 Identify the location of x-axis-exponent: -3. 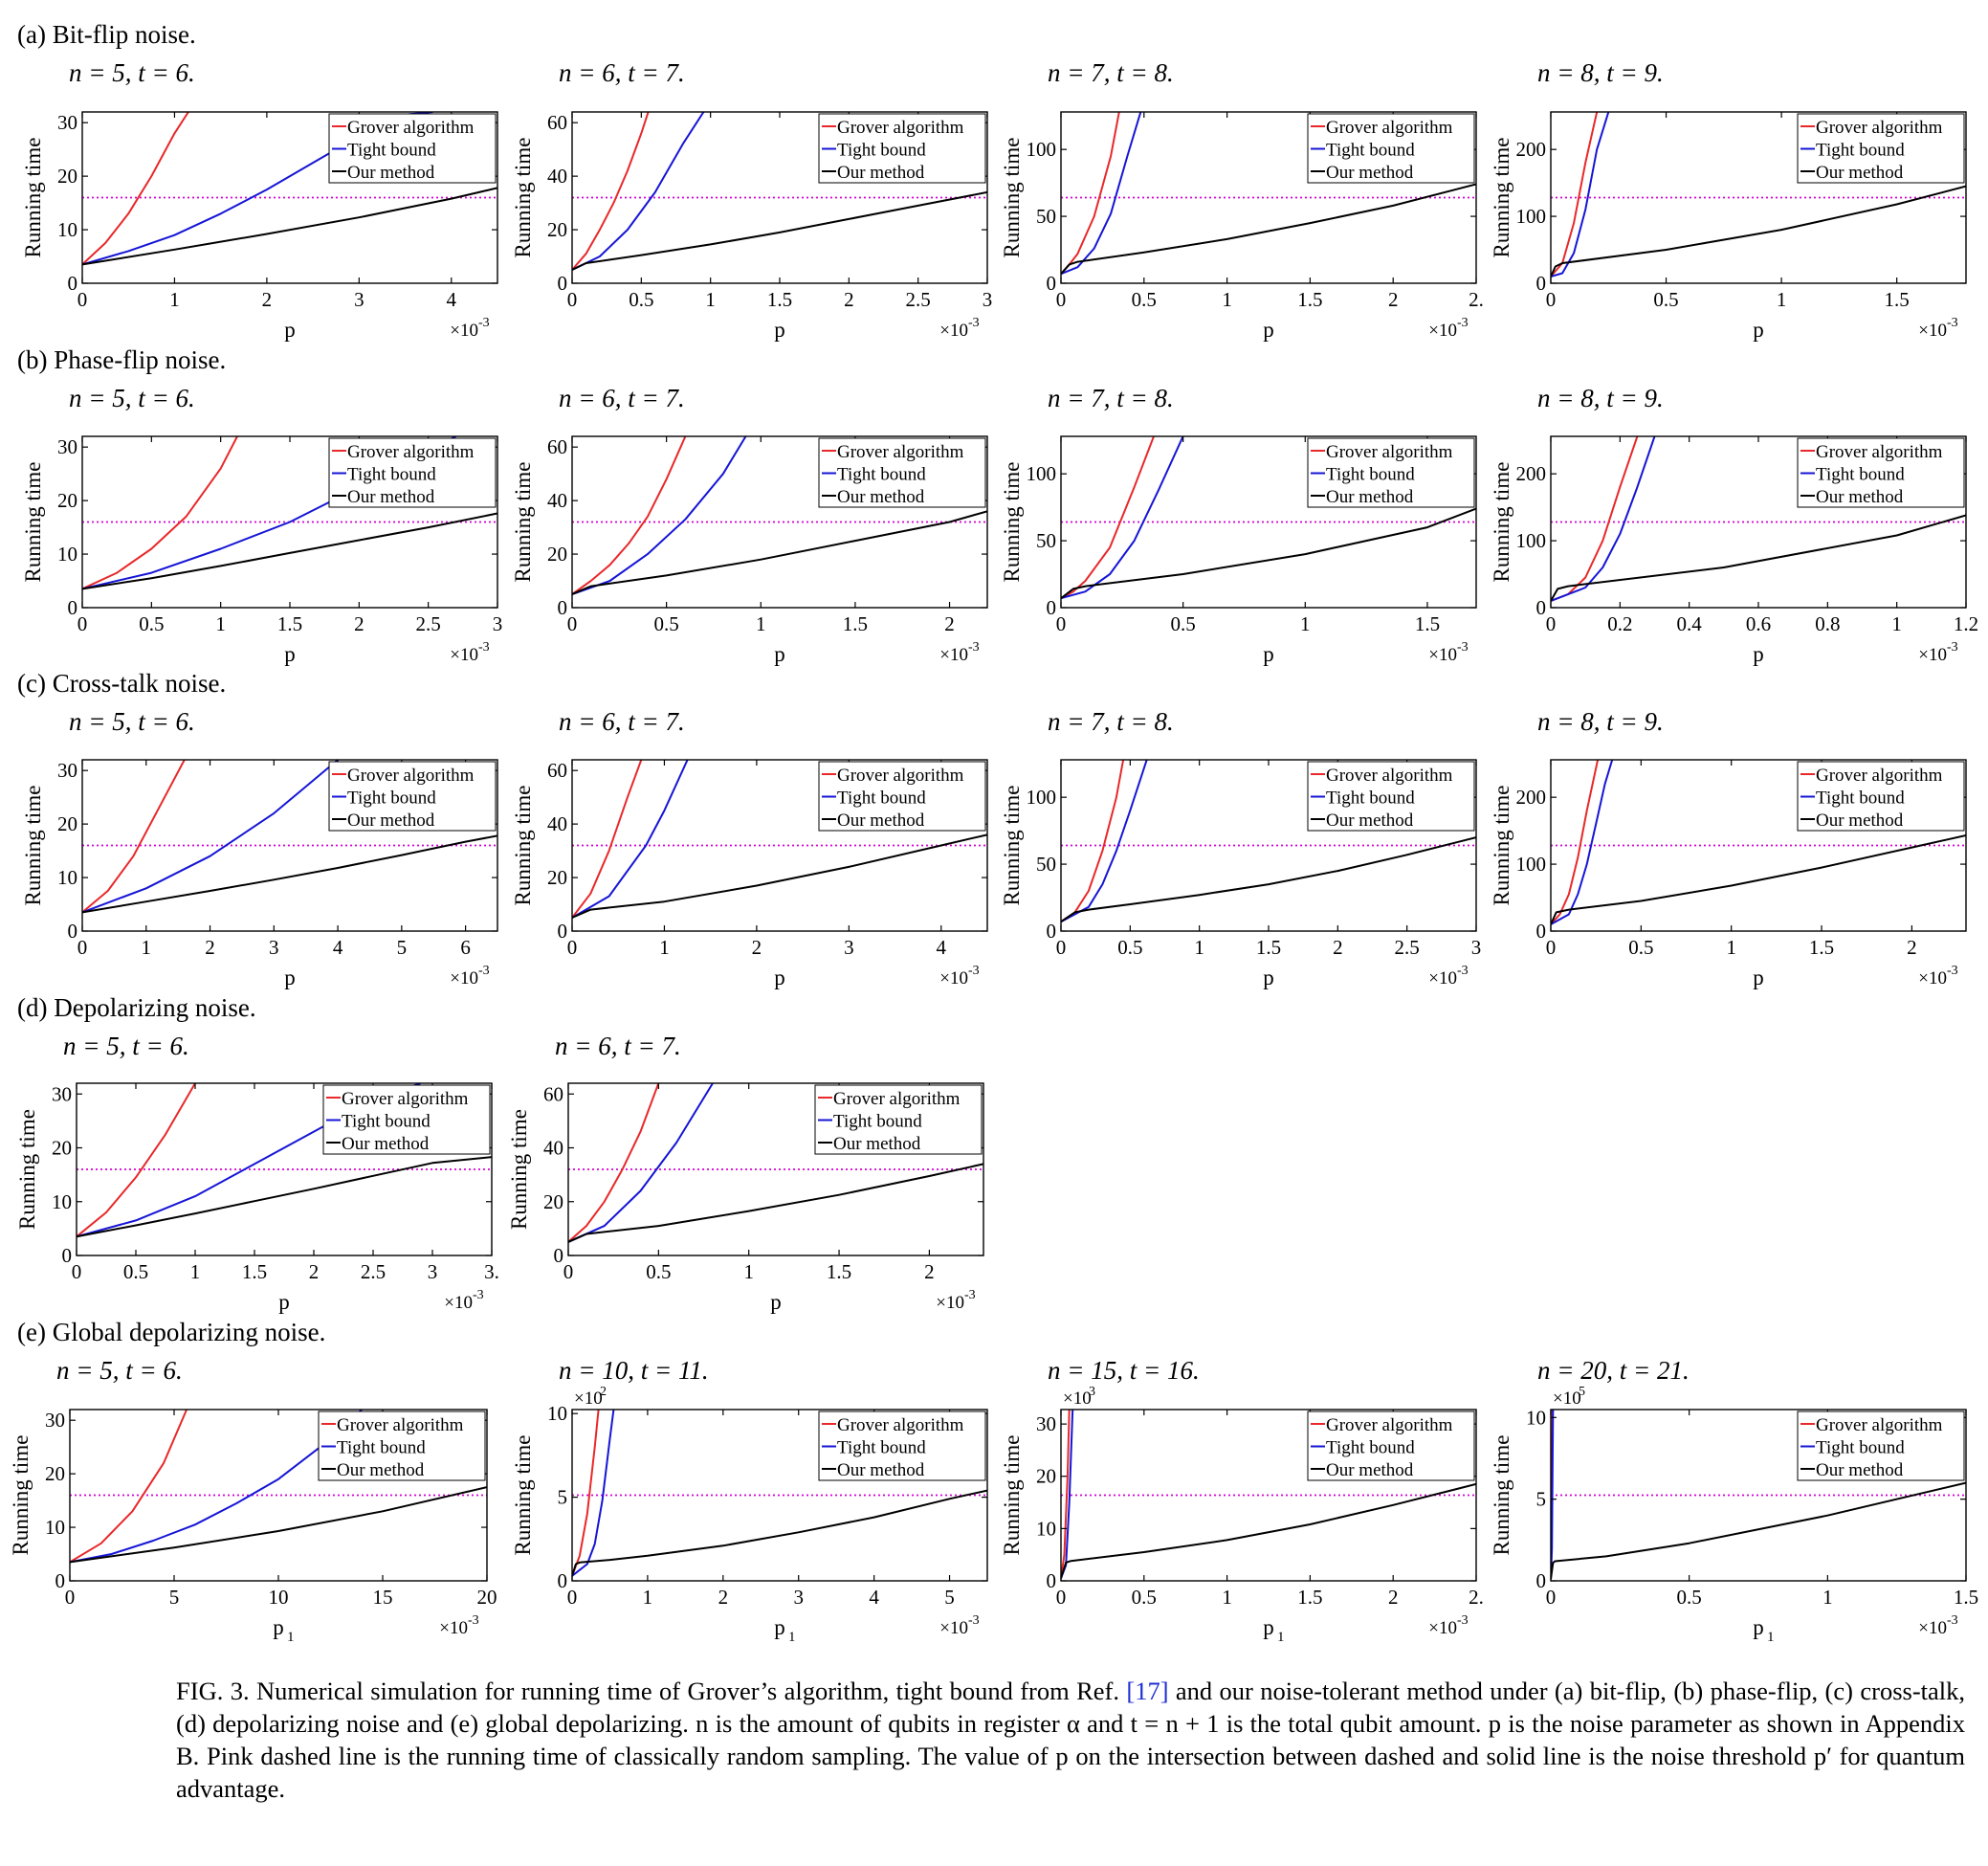
(484, 323).